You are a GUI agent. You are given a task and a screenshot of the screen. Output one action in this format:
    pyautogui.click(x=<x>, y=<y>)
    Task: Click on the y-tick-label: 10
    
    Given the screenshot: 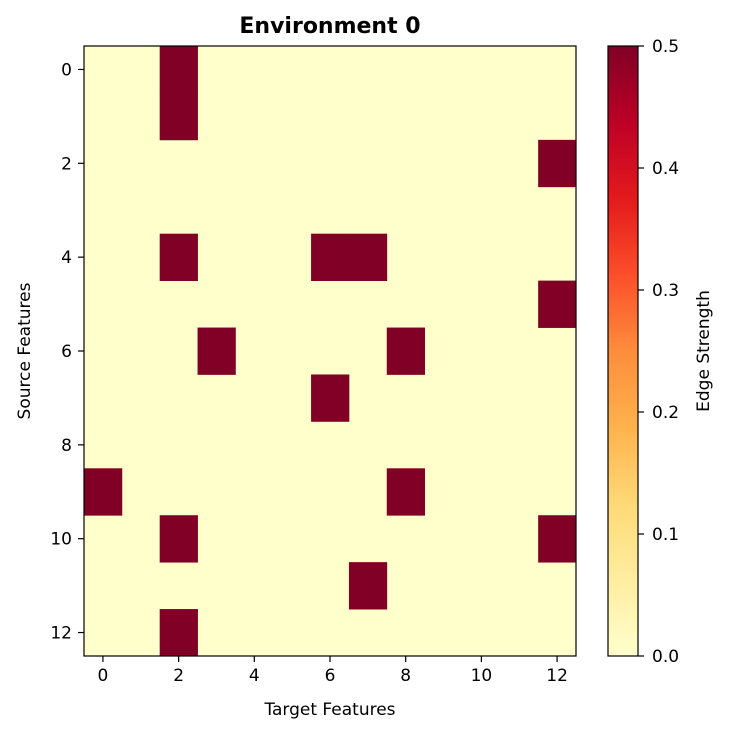 What is the action you would take?
    pyautogui.click(x=61, y=540)
    